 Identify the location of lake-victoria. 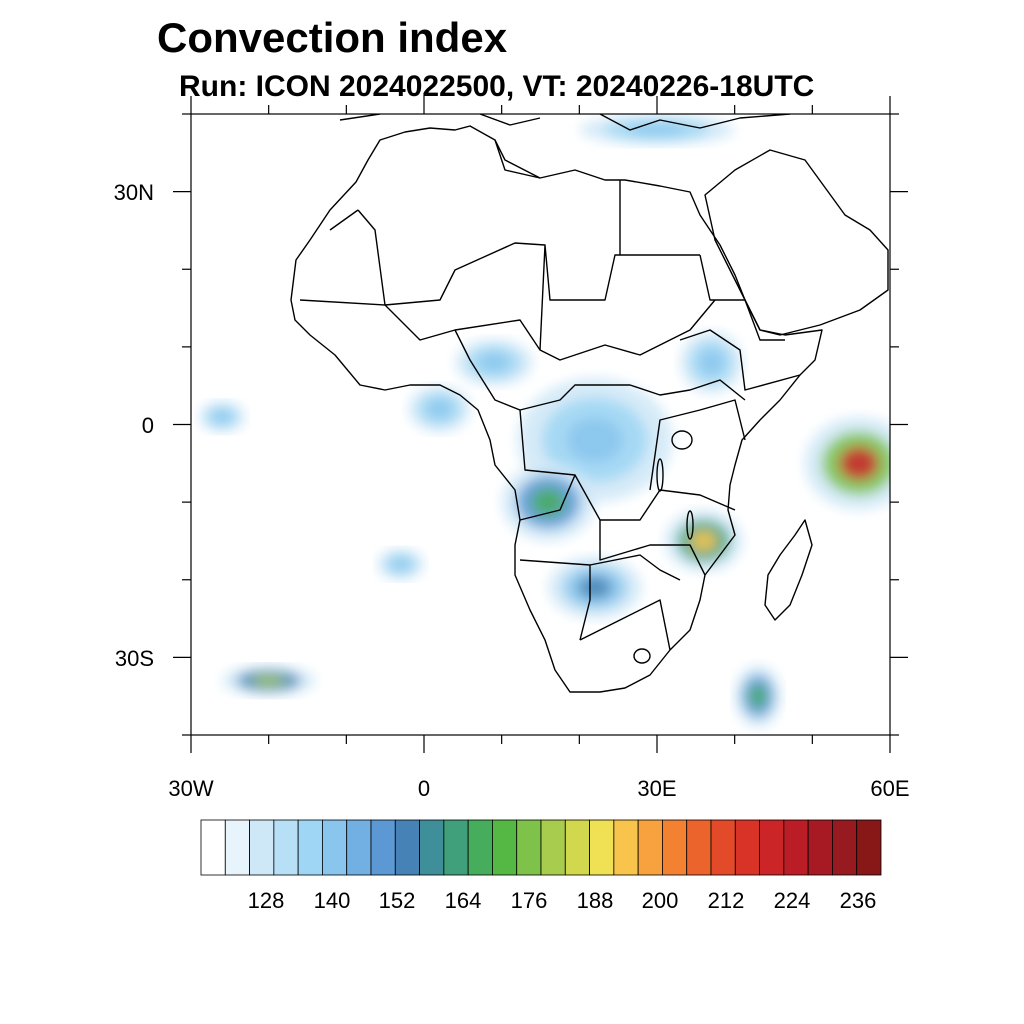
(682, 440).